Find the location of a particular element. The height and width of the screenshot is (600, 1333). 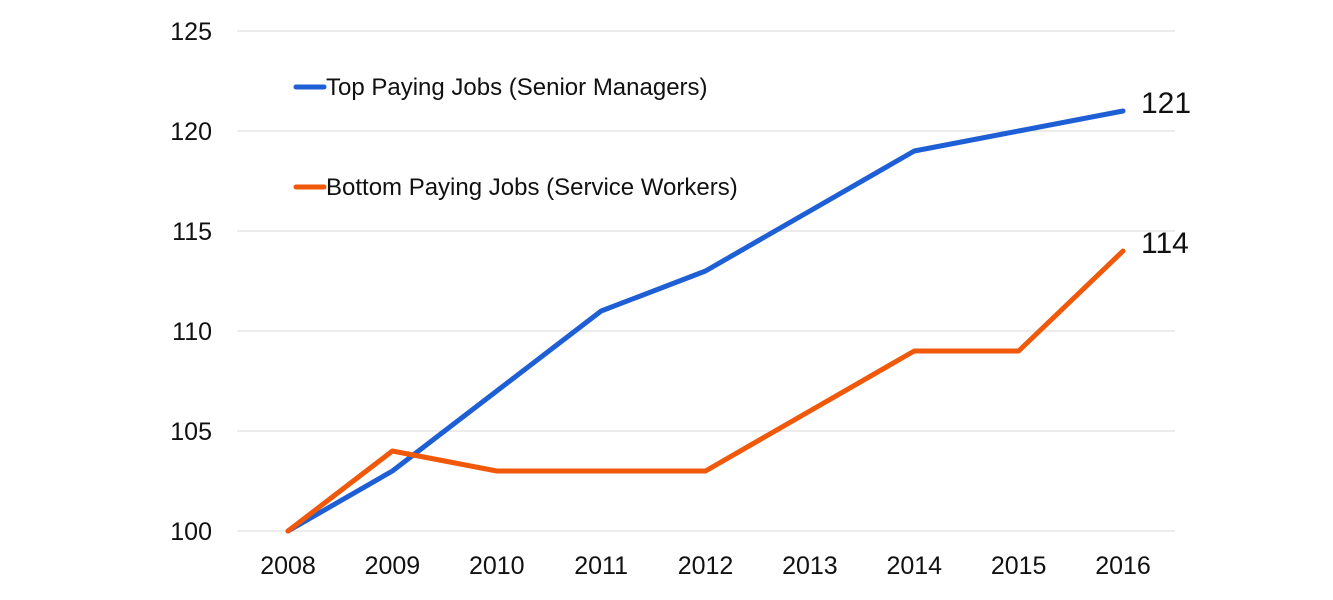

x-axis-ticks: 2008 2009 2010 2011 2012 2013 2014 2015 2016 is located at coordinates (705, 566).